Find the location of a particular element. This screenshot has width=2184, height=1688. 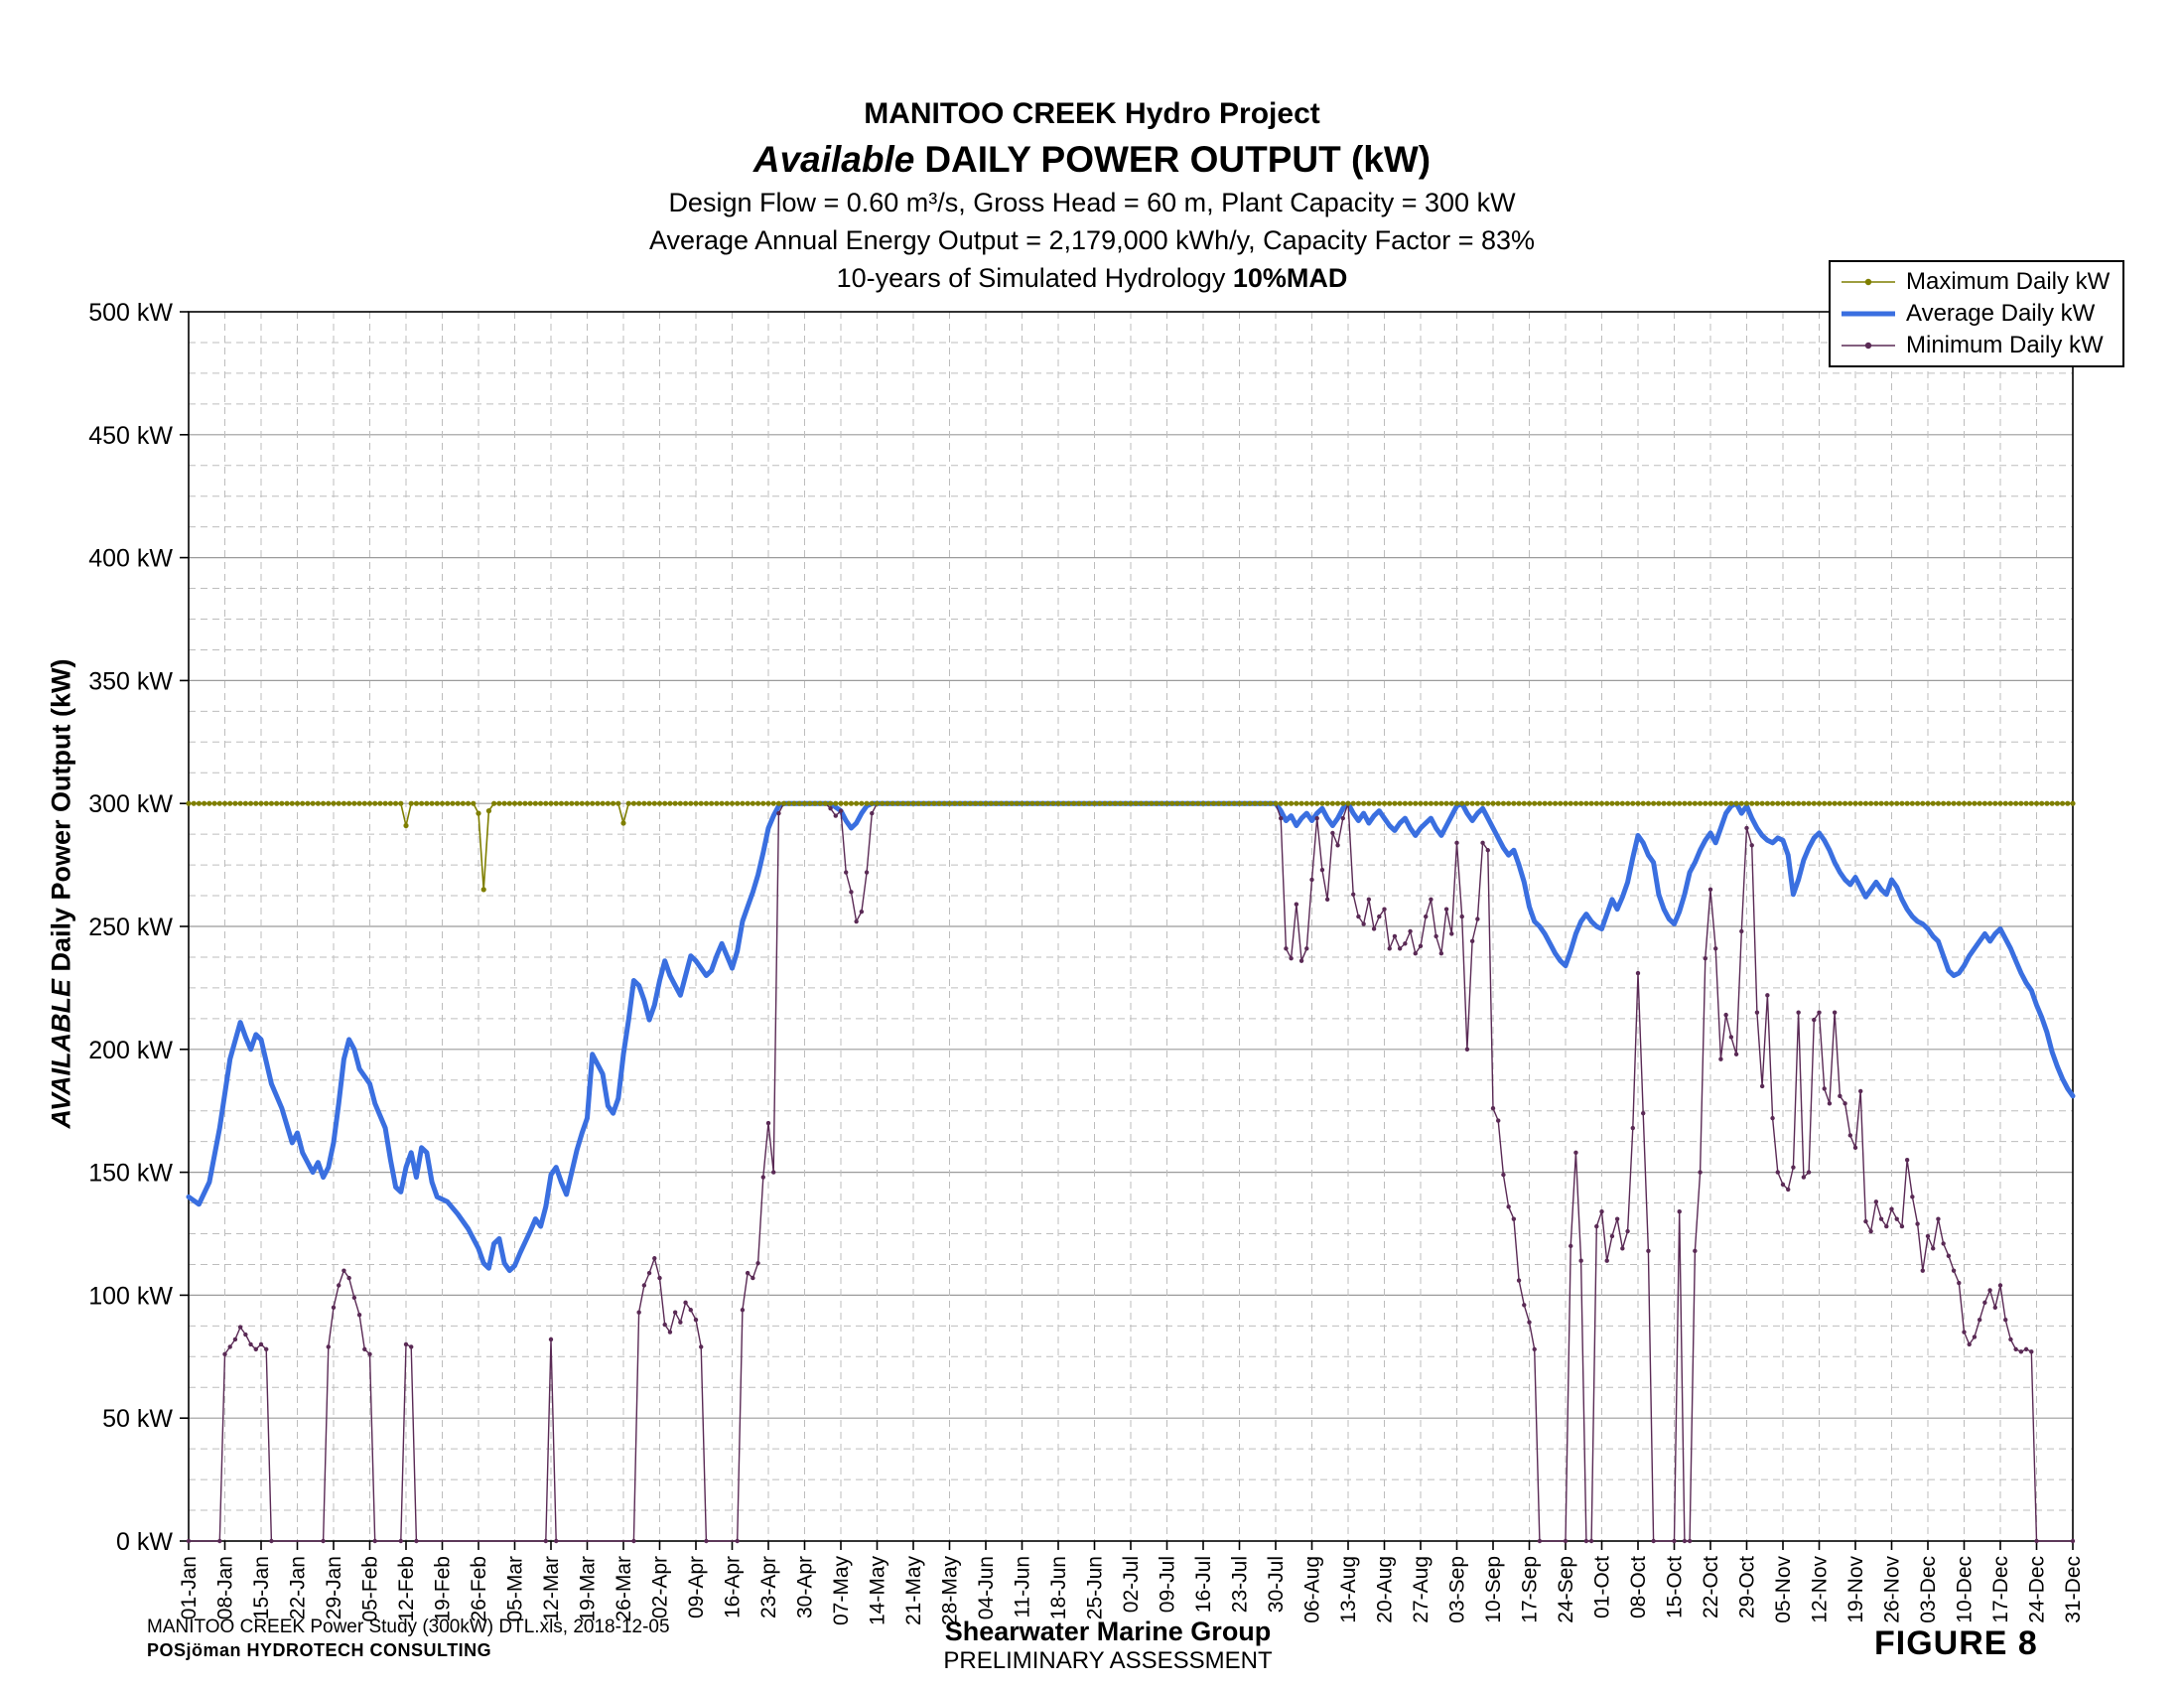

x-tick-label: 16-Jul is located at coordinates (1203, 1584).